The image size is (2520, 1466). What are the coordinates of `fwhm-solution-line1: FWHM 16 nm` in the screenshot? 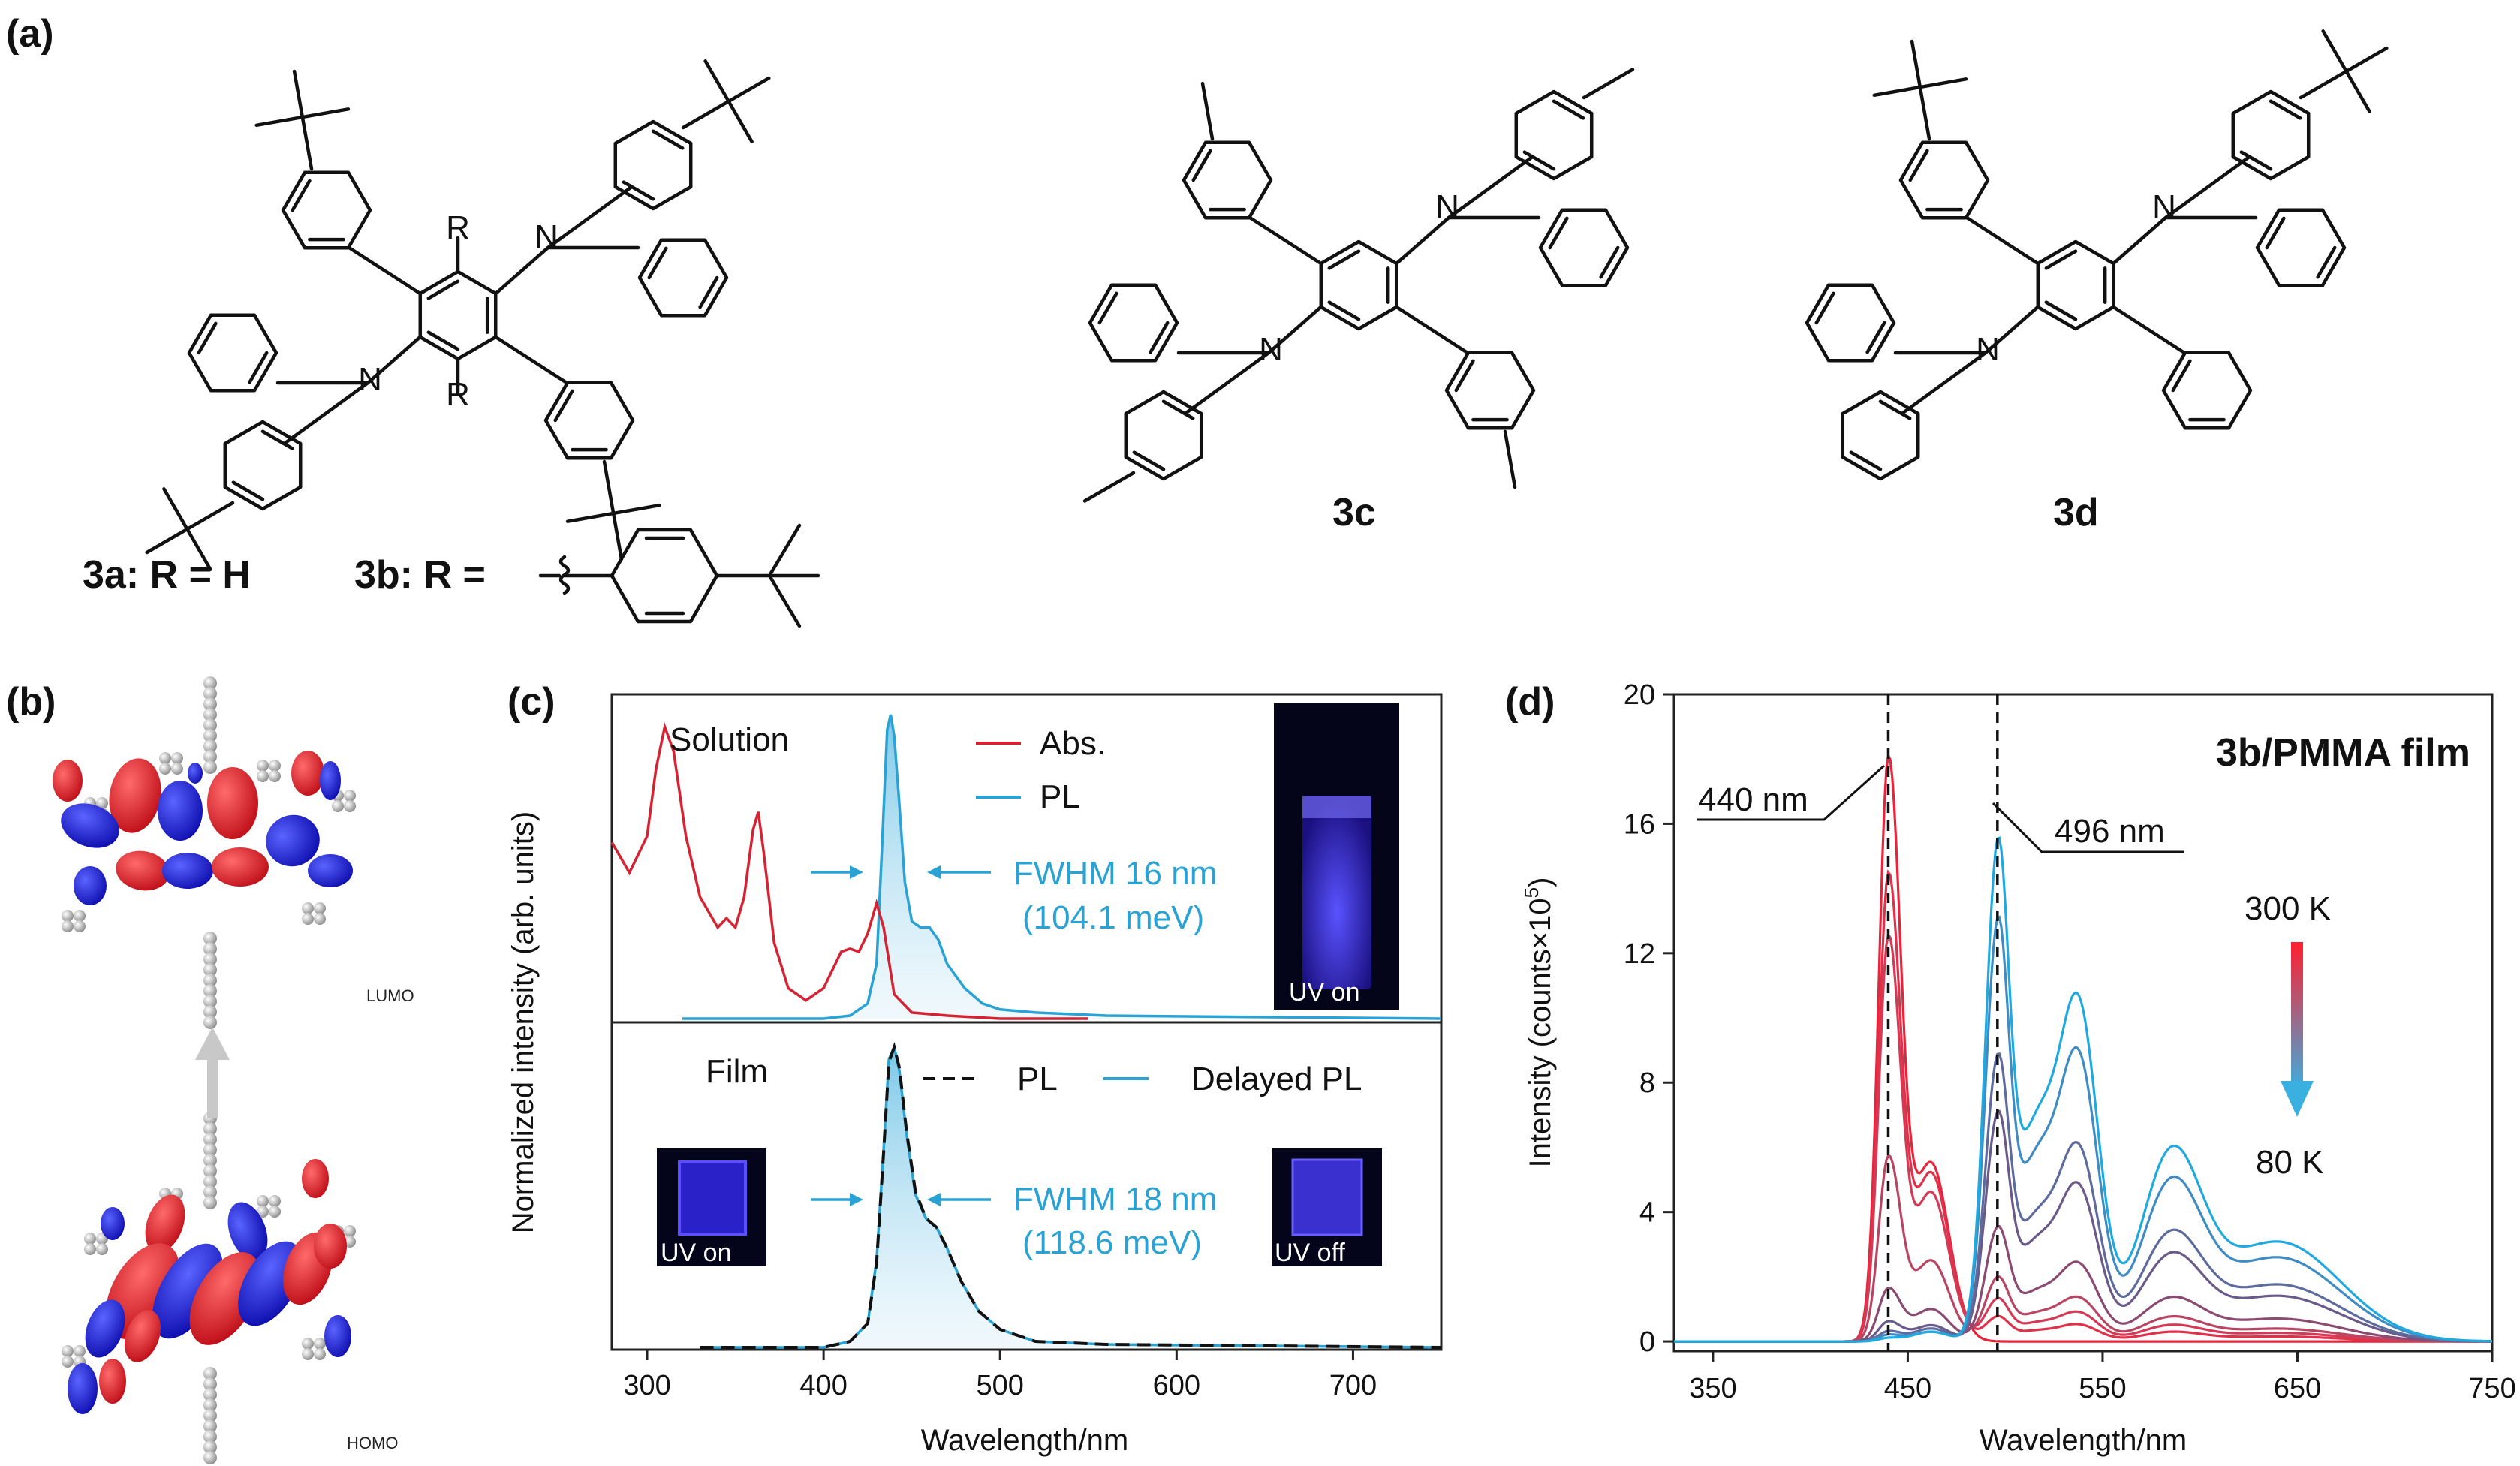 It's located at (1115, 873).